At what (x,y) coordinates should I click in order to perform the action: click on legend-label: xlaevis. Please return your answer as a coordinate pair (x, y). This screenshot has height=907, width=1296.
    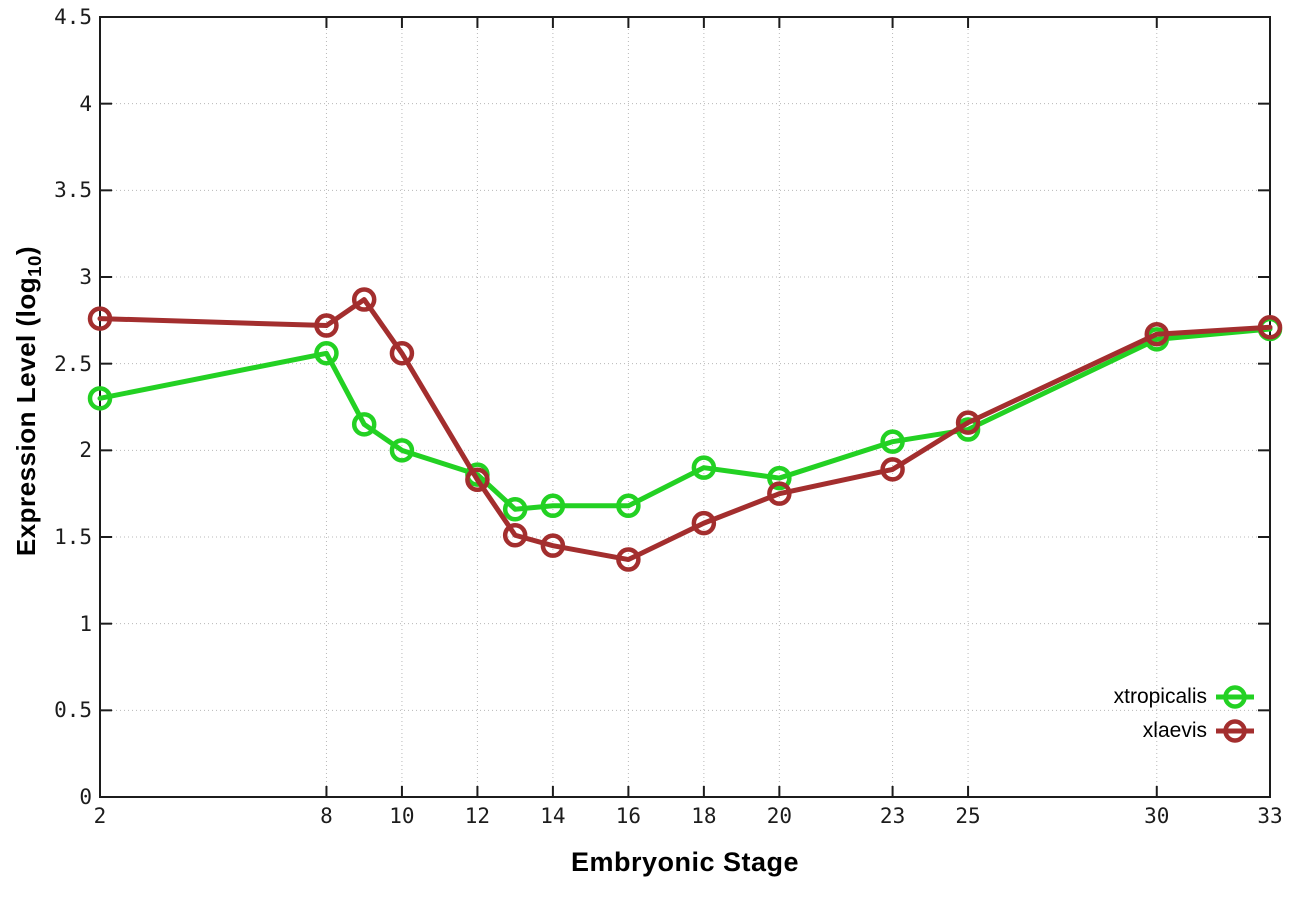
    Looking at the image, I should click on (1174, 730).